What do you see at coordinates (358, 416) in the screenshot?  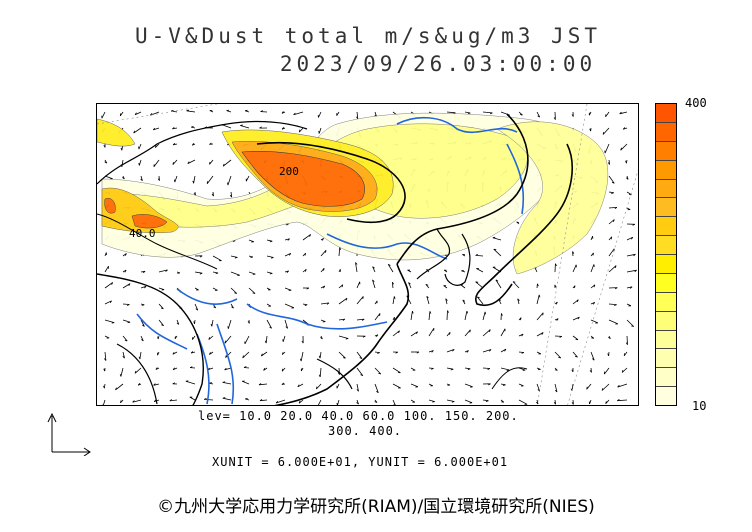 I see `contour-levels-line1: lev= 10.0 20.0 40.0 60.0 100. 150. 200.` at bounding box center [358, 416].